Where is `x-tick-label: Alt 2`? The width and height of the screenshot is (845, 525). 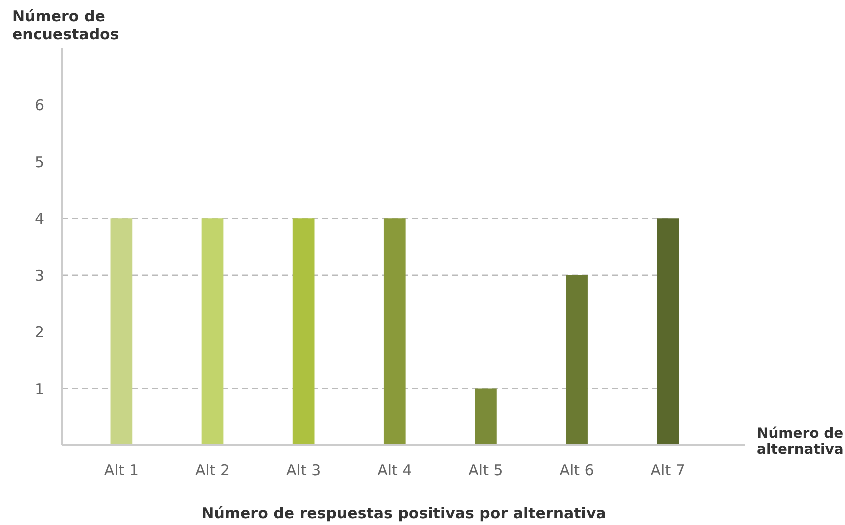 x-tick-label: Alt 2 is located at coordinates (212, 471).